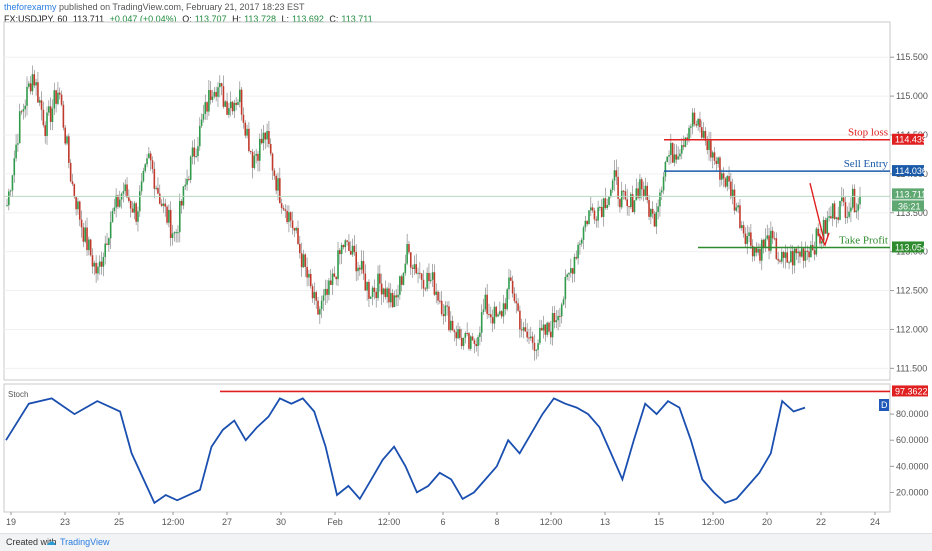 The height and width of the screenshot is (551, 932). Describe the element at coordinates (912, 440) in the screenshot. I see `stoch-y-tick-label: 60.0000` at that location.